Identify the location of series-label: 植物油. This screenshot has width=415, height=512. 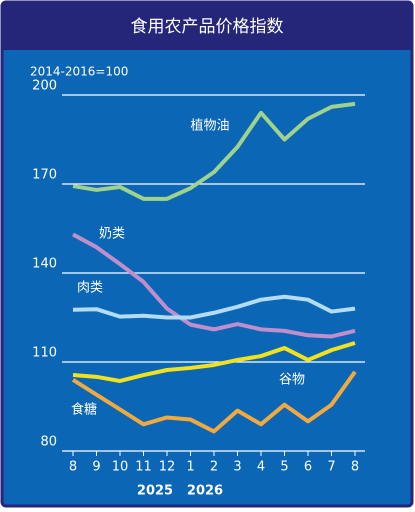
(209, 126).